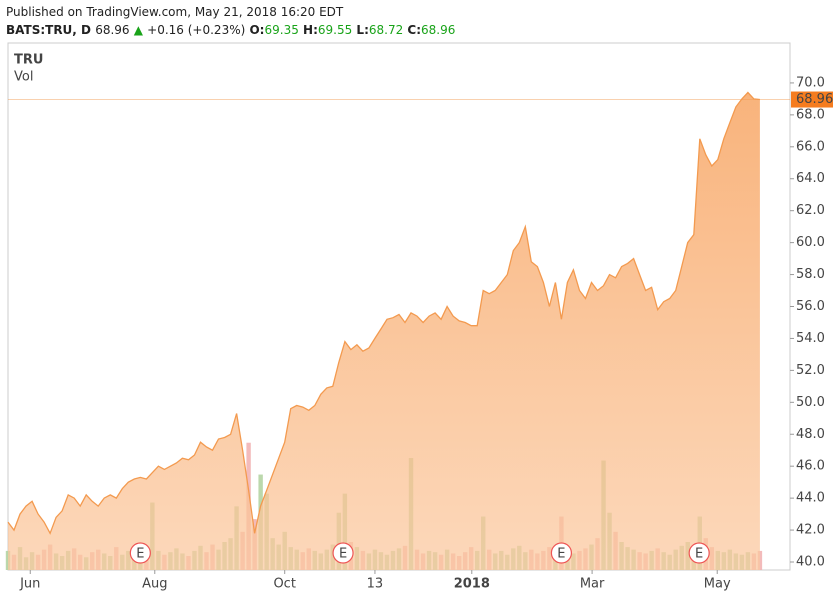 The image size is (838, 599). I want to click on l-label: L:, so click(362, 30).